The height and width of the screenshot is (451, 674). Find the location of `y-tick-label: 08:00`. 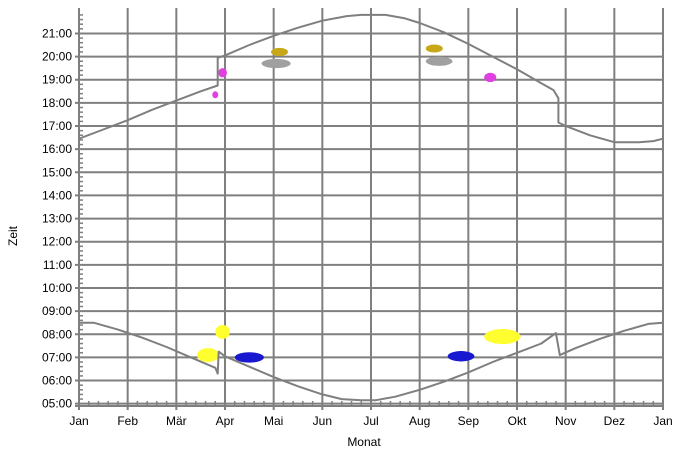

y-tick-label: 08:00 is located at coordinates (57, 334).